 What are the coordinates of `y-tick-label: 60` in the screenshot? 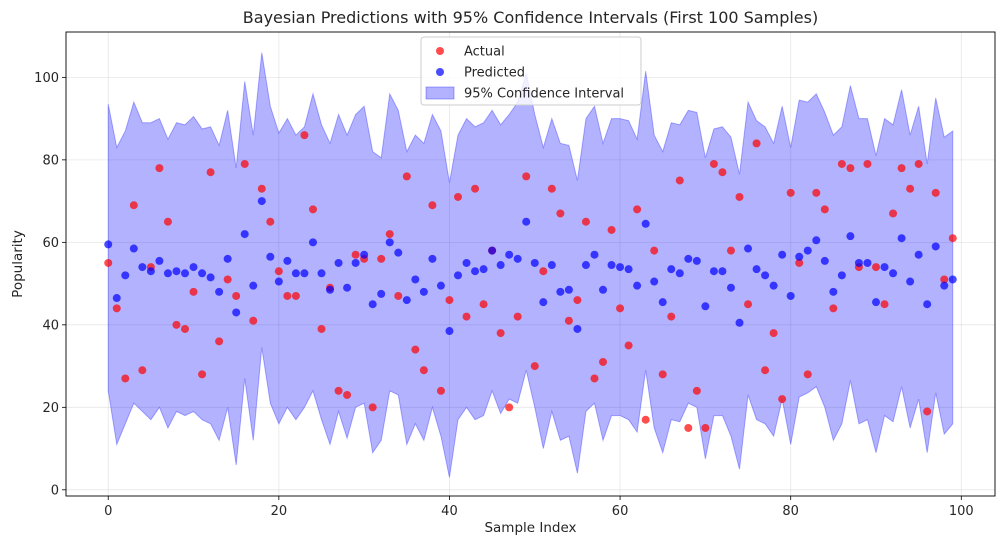 It's located at (50, 243).